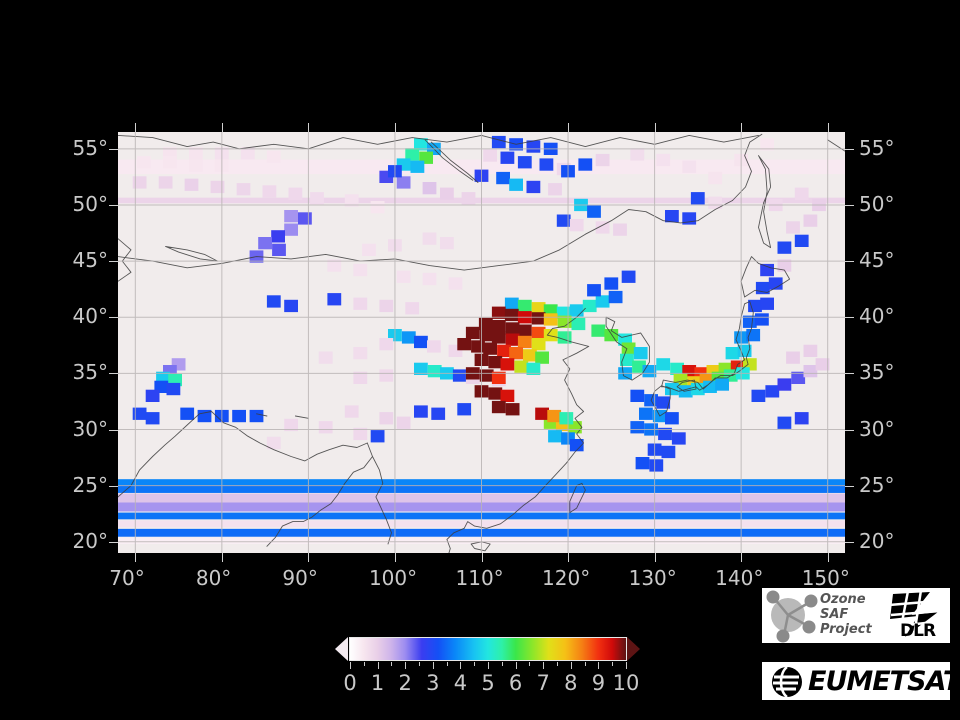  What do you see at coordinates (914, 614) in the screenshot?
I see `dlr-logo-icon` at bounding box center [914, 614].